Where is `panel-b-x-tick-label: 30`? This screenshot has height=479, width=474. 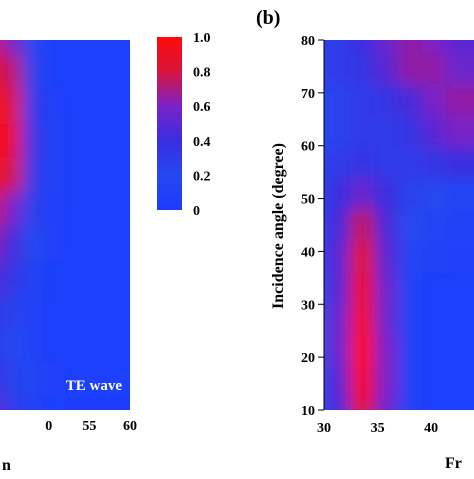 panel-b-x-tick-label: 30 is located at coordinates (324, 428).